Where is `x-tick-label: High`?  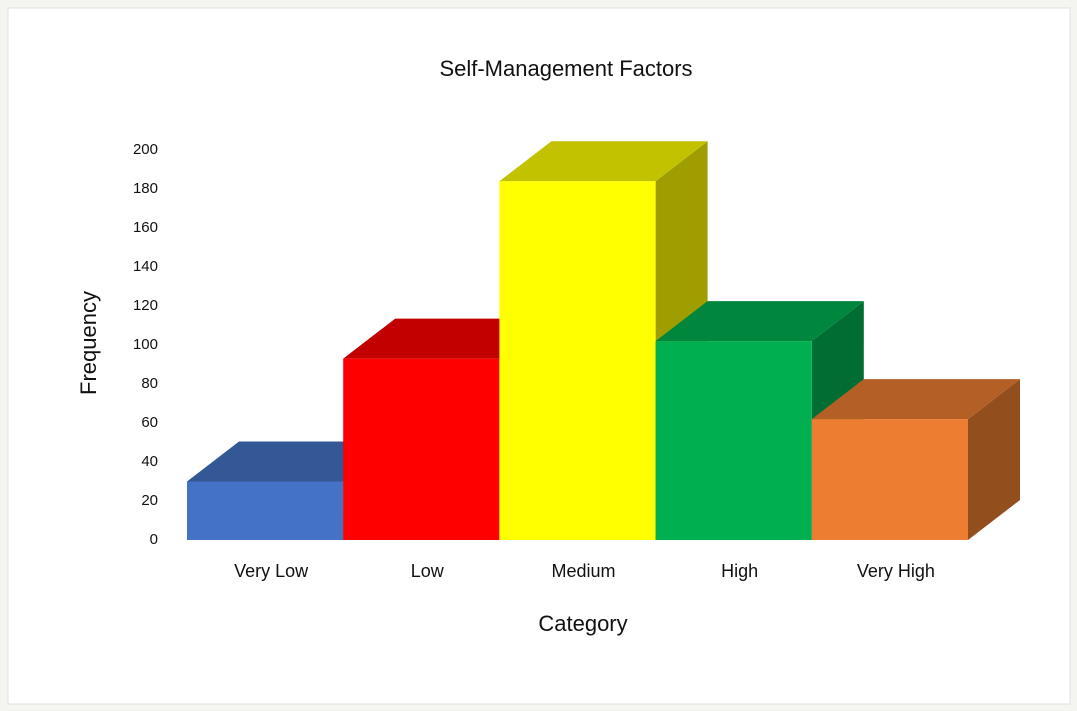
x-tick-label: High is located at coordinates (739, 571).